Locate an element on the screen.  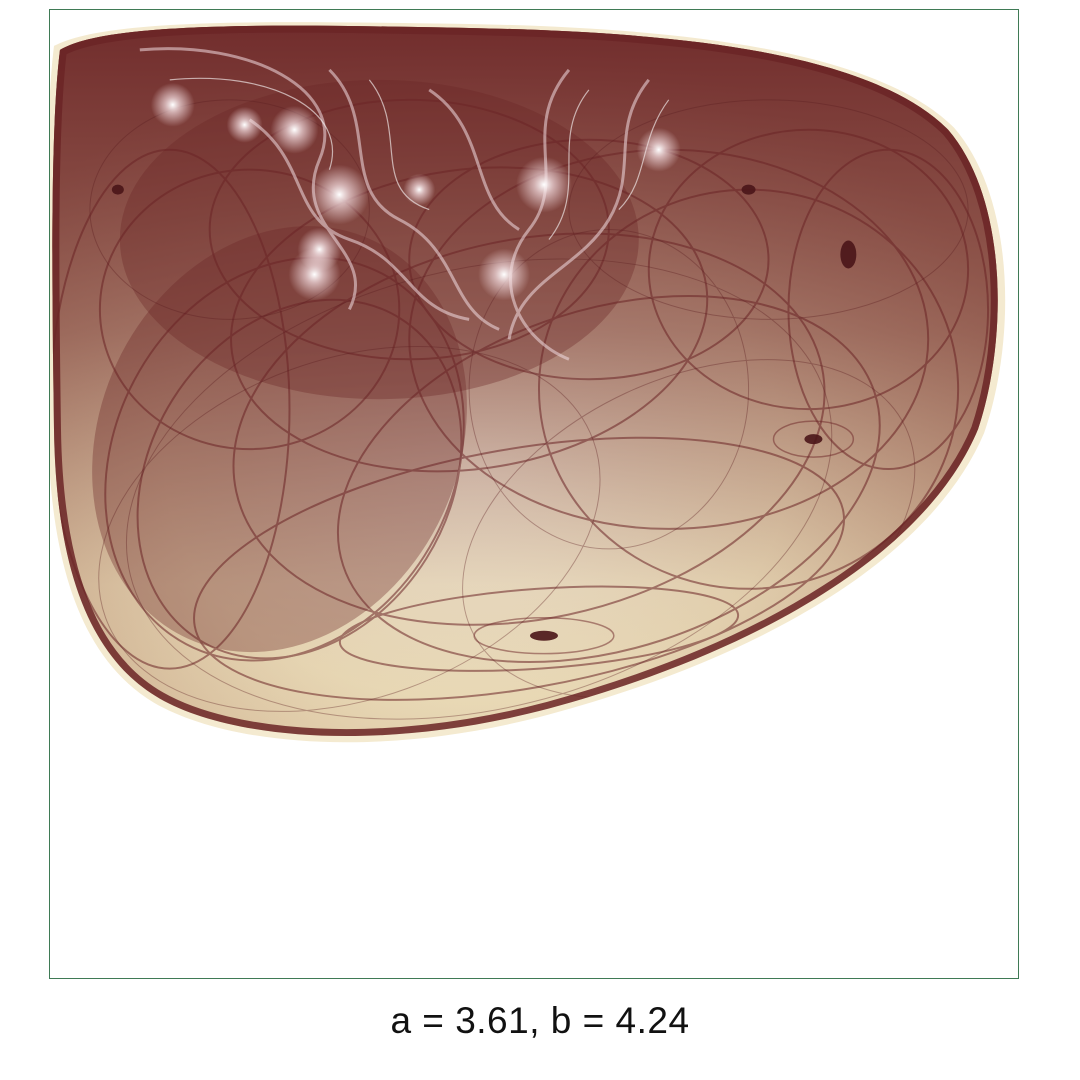
attractor-highlights is located at coordinates (415, 191).